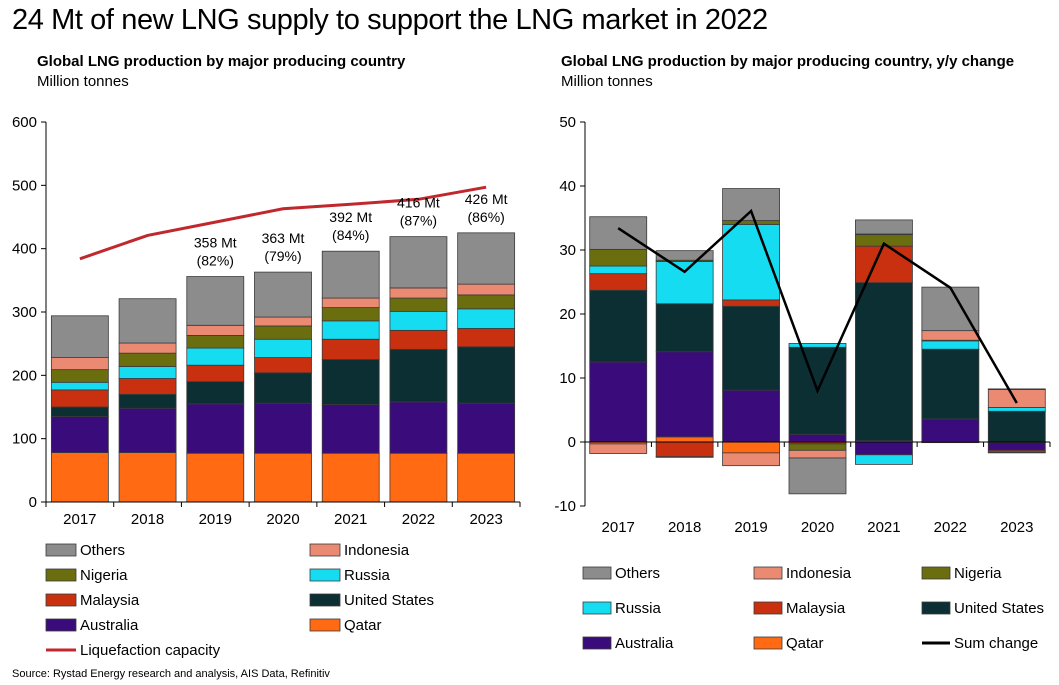  I want to click on bar-others-2021, so click(884, 227).